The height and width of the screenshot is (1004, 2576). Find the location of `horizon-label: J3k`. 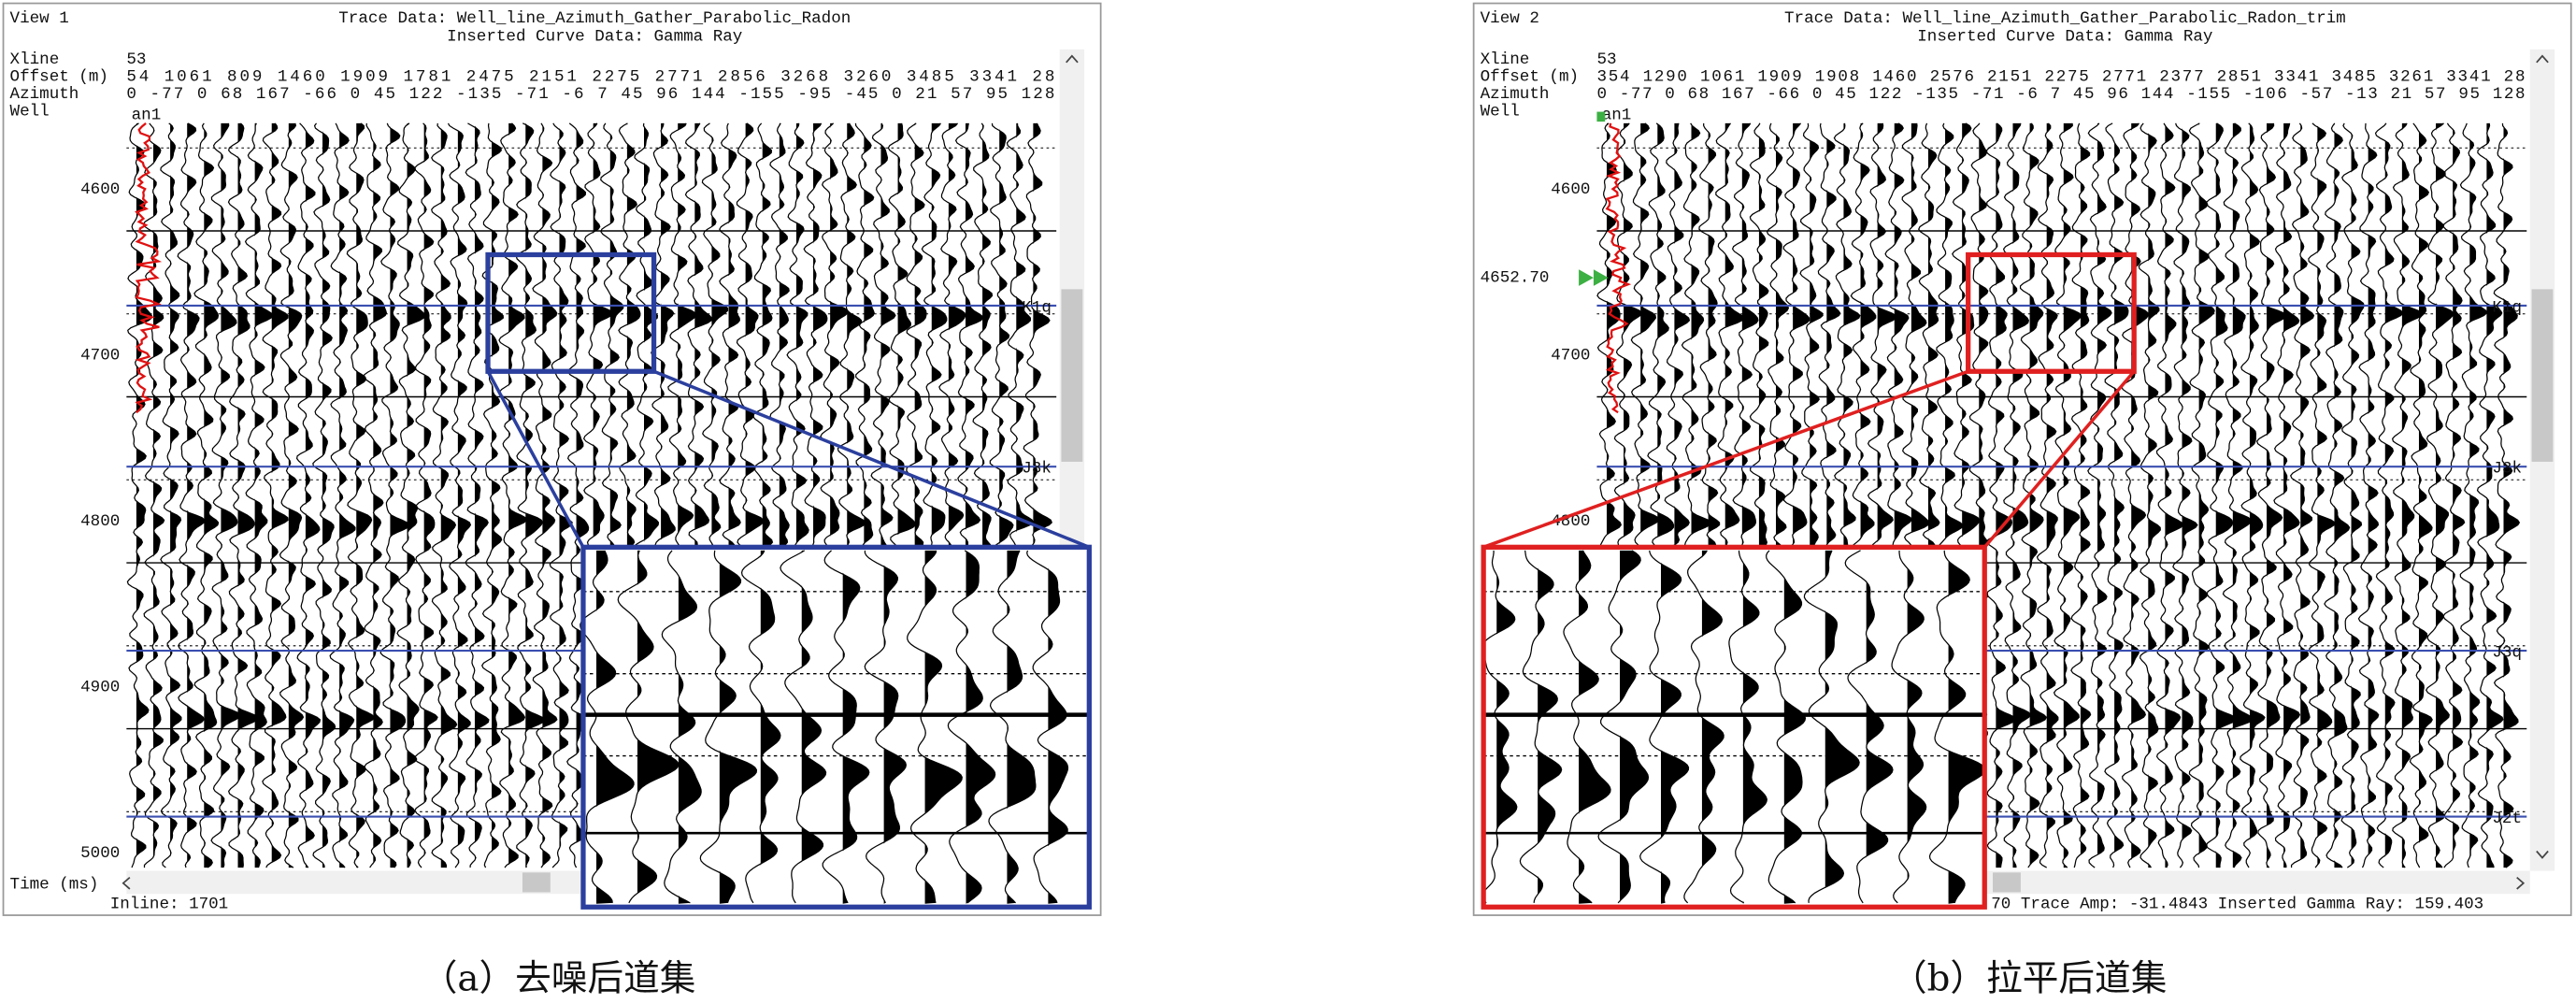

horizon-label: J3k is located at coordinates (2507, 469).